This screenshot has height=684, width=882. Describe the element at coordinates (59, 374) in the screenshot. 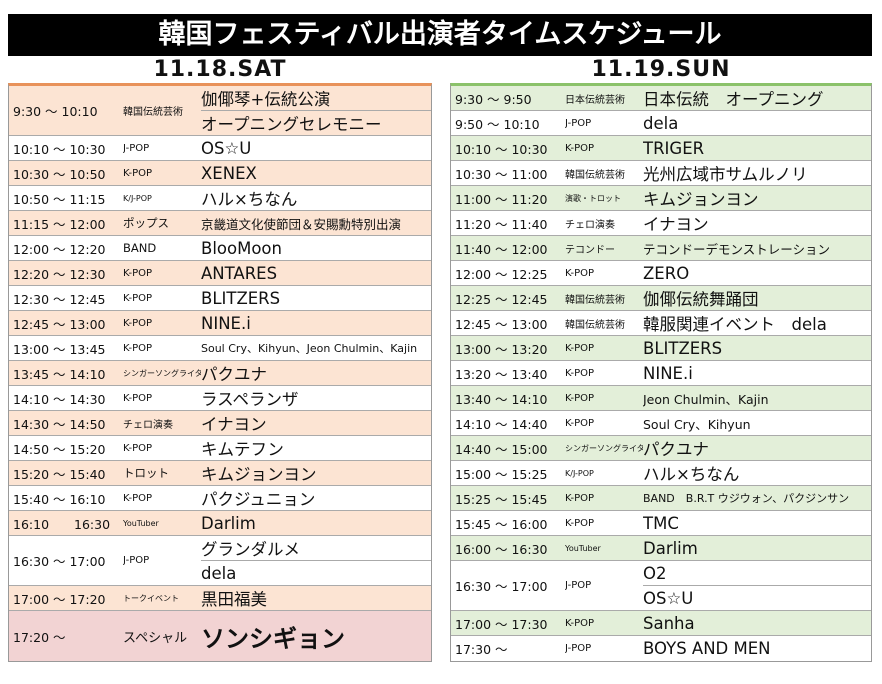

I see `time: 13:45 ～ 14:10` at that location.